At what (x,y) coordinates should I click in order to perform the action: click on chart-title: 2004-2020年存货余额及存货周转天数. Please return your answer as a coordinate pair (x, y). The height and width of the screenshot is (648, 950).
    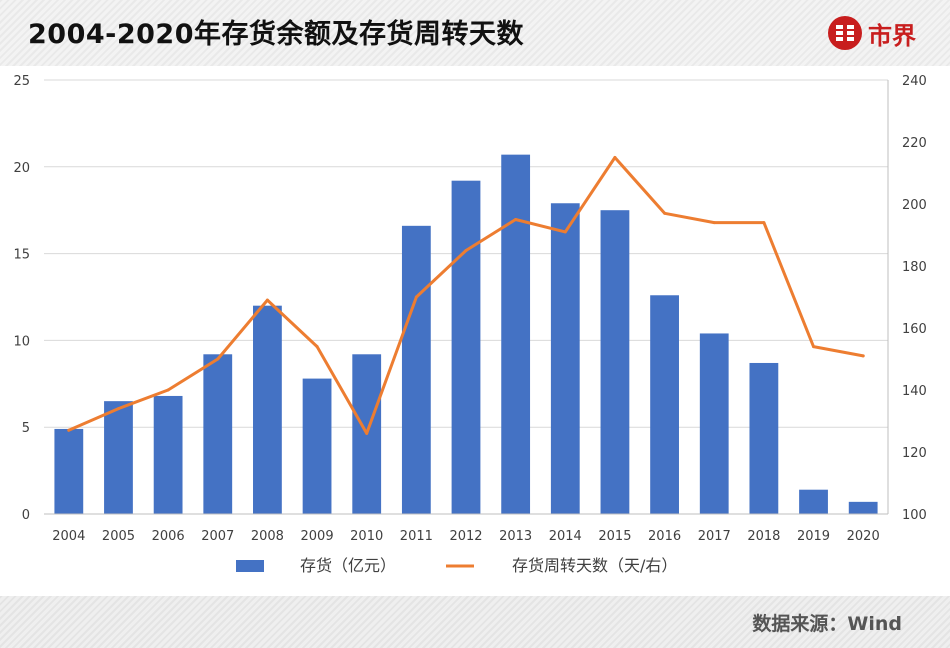
    Looking at the image, I should click on (276, 34).